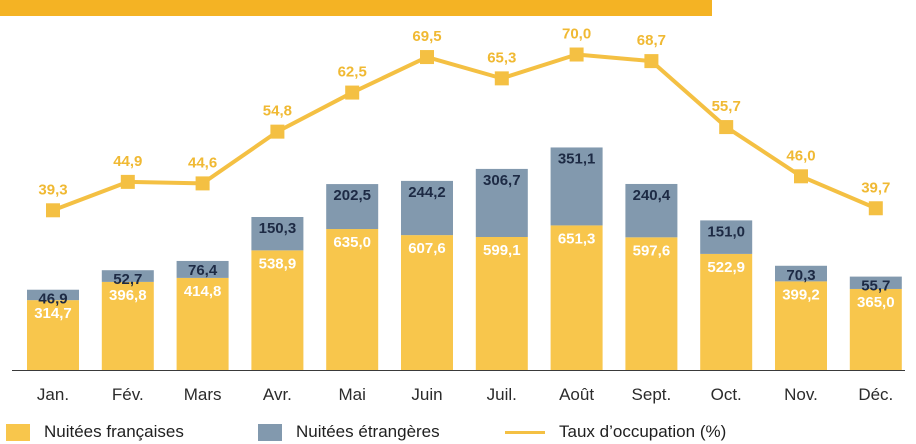 Image resolution: width=916 pixels, height=444 pixels. I want to click on legend-item-etrangeres: Nuitées étrangères, so click(349, 432).